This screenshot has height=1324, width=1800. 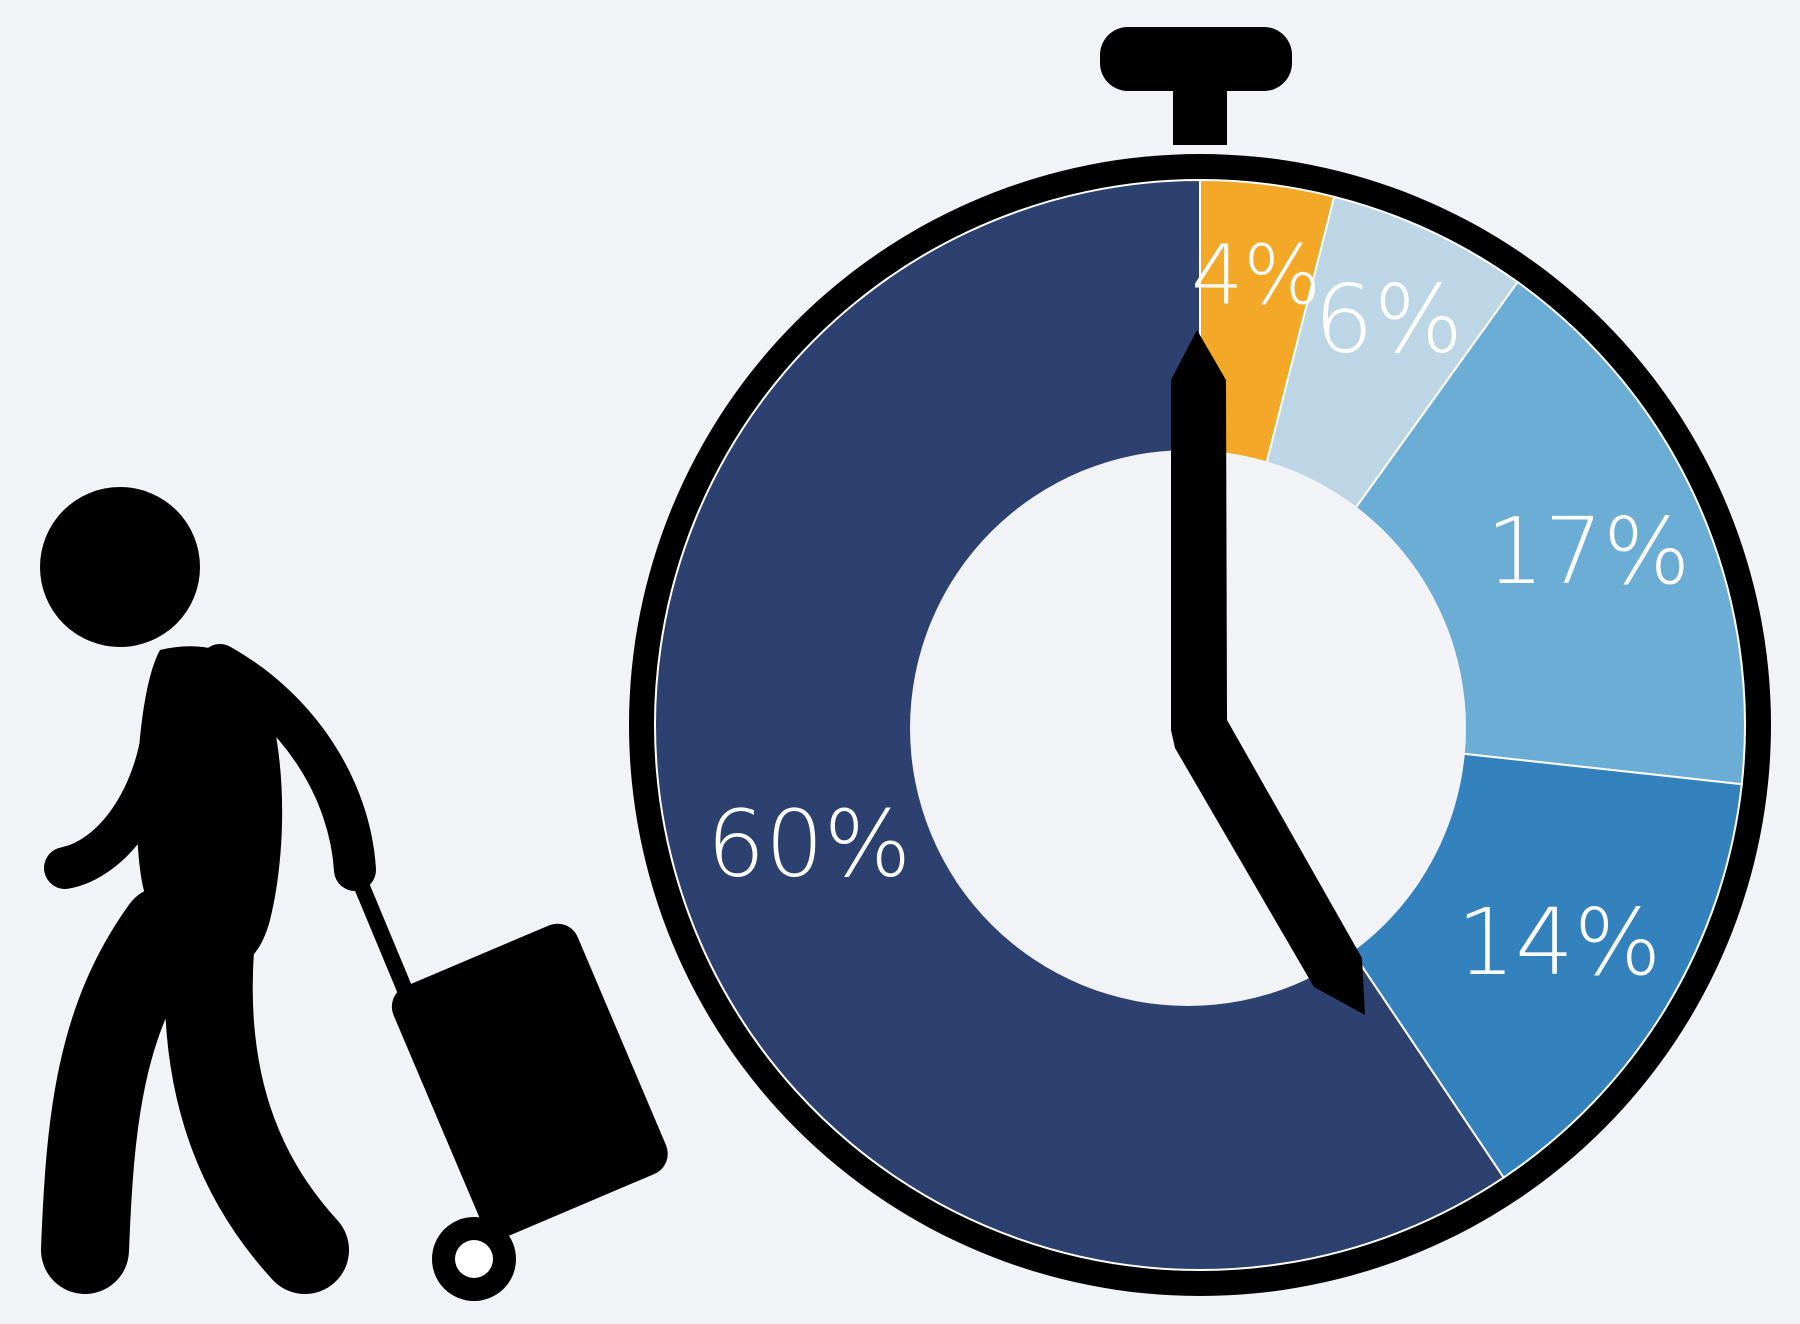 I want to click on slice-label-3: 17%, so click(x=1588, y=551).